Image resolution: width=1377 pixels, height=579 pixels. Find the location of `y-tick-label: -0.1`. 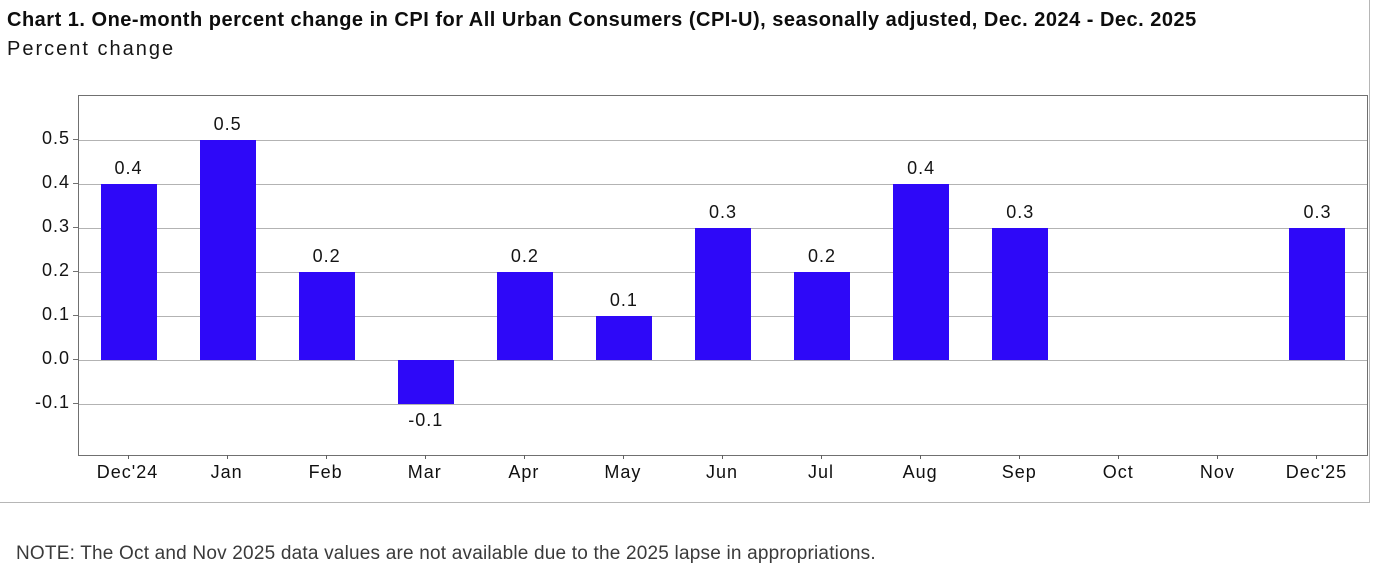

y-tick-label: -0.1 is located at coordinates (52, 402).